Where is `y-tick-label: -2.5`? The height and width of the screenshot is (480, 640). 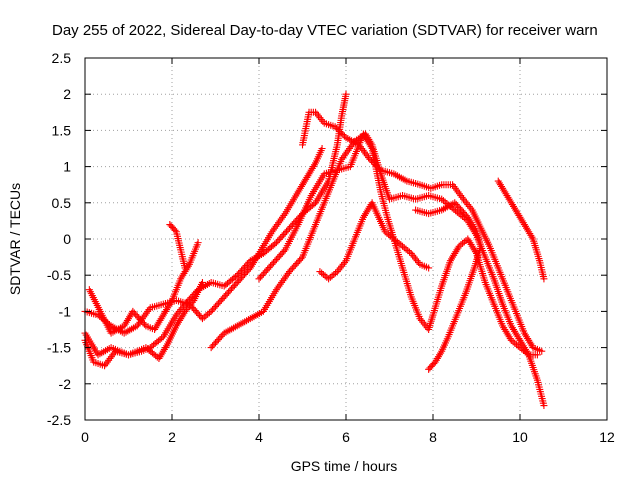
y-tick-label: -2.5 is located at coordinates (59, 420).